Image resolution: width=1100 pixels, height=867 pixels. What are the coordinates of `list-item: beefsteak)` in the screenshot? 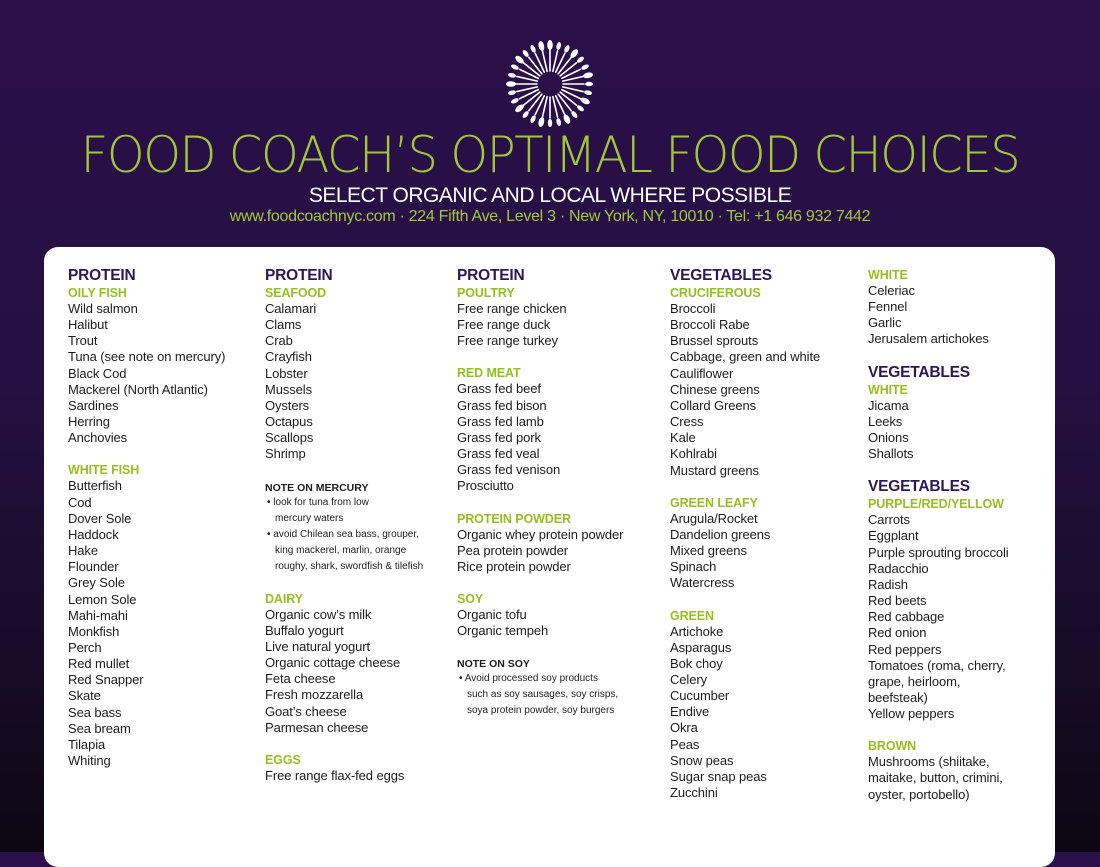 It's located at (898, 697).